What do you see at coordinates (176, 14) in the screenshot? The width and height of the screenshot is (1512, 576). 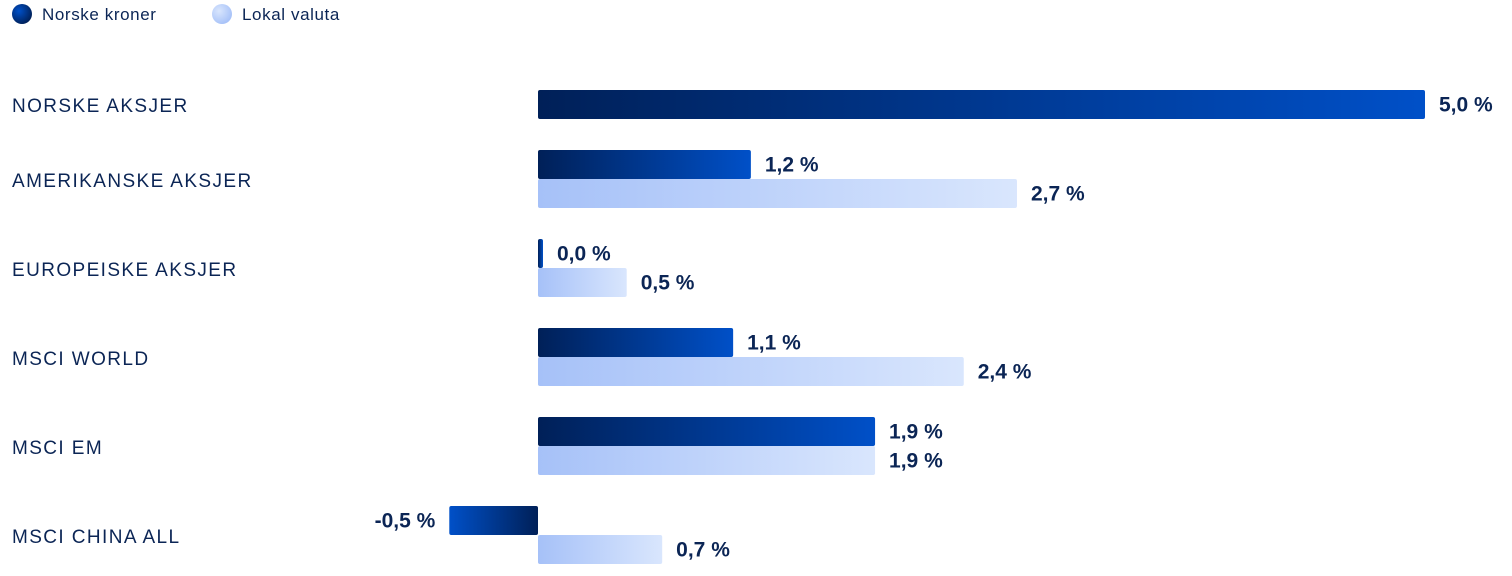 I see `legend: Norske kroner Lokal valuta` at bounding box center [176, 14].